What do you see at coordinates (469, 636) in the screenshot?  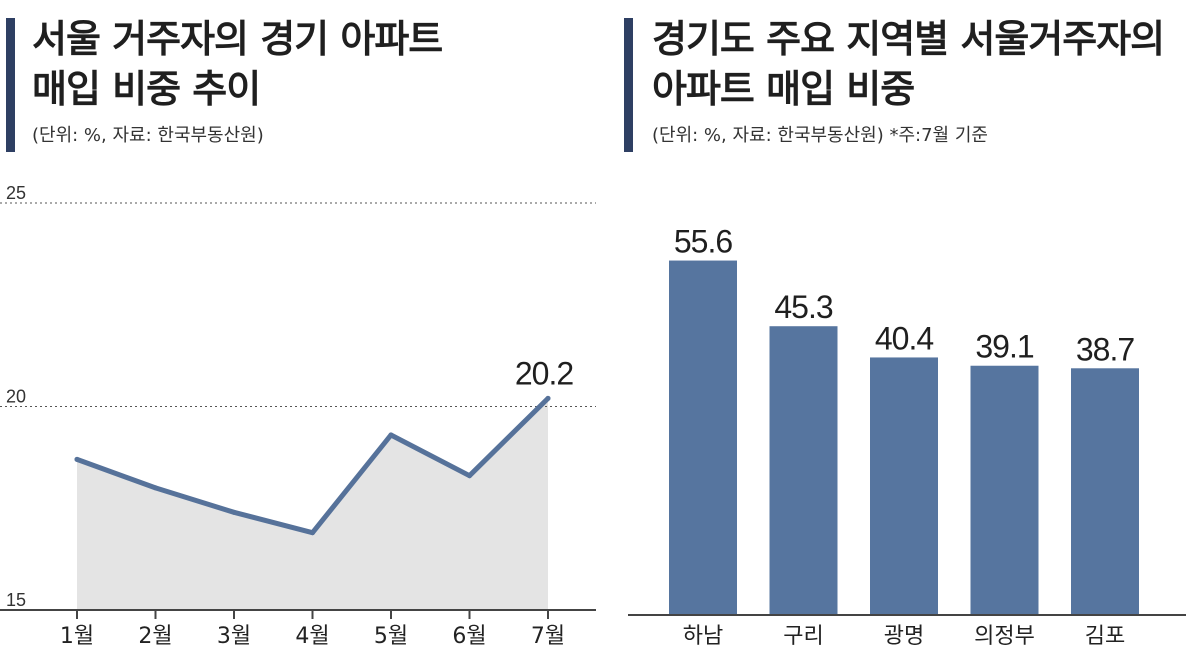 I see `x-tick-label: 6월` at bounding box center [469, 636].